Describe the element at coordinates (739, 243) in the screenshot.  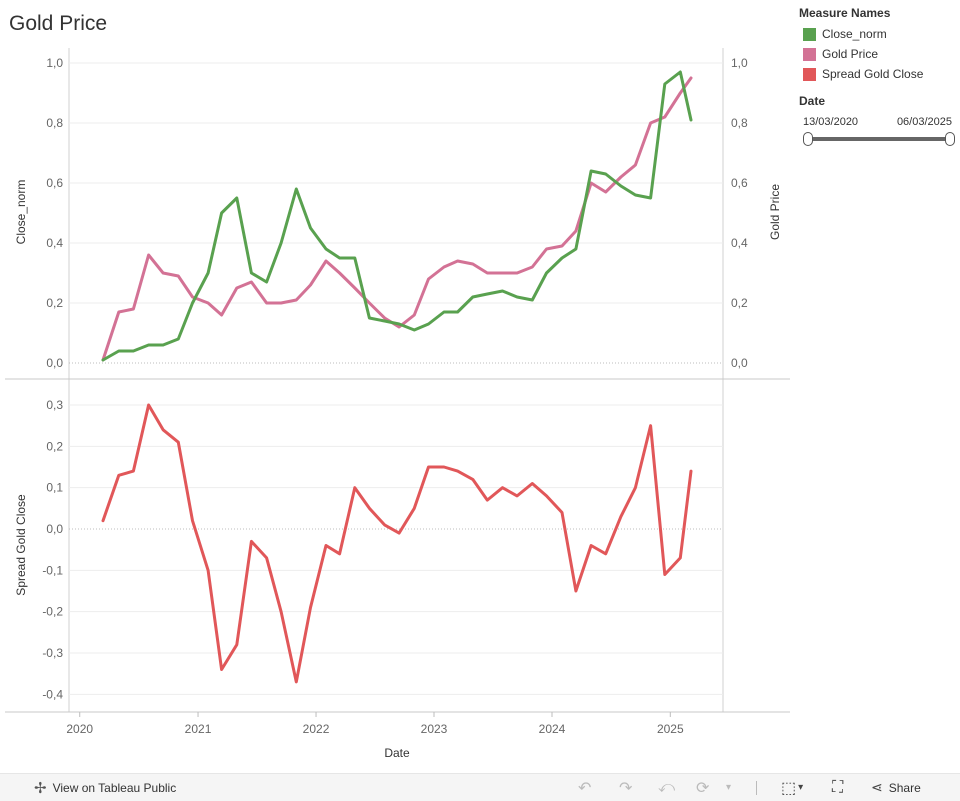
I see `y2-tick-label: 0,4` at that location.